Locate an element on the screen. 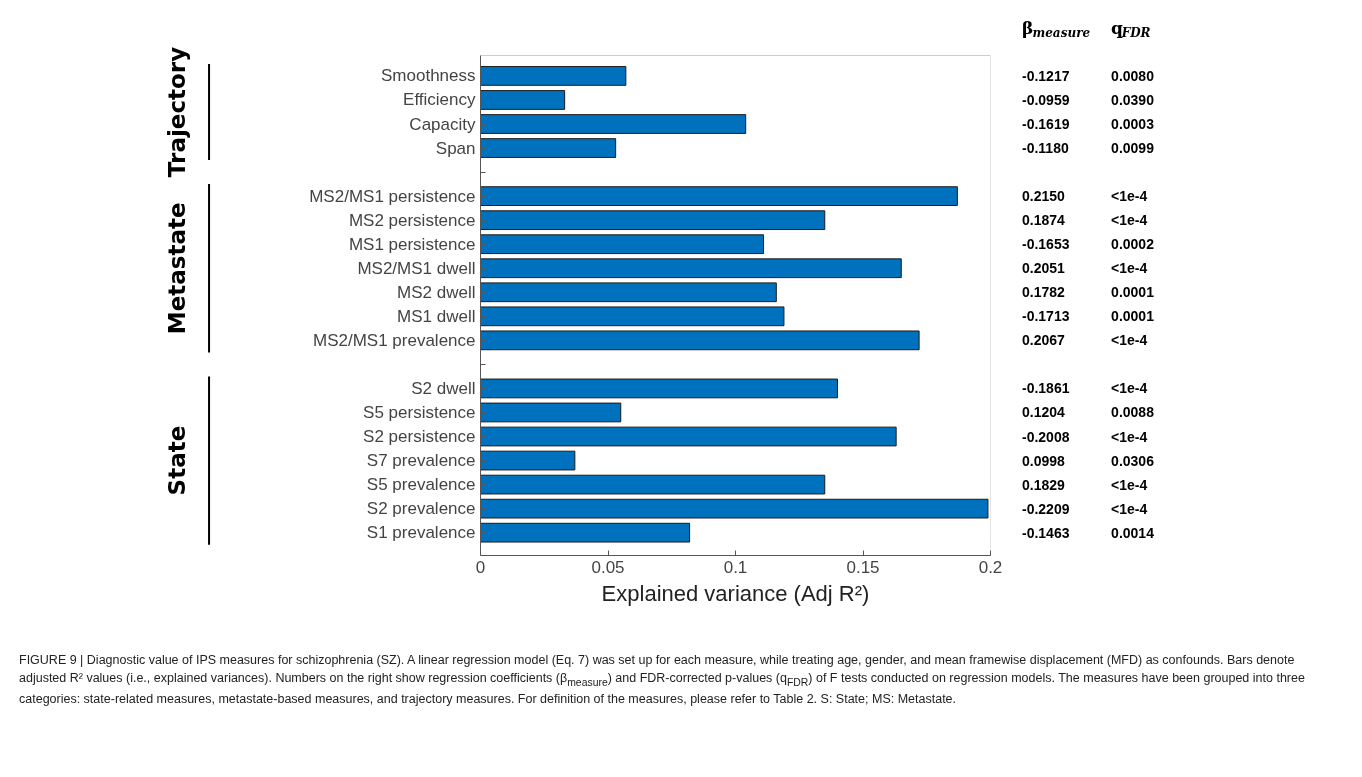  y-tick-label: MS1 persistence is located at coordinates (412, 244).